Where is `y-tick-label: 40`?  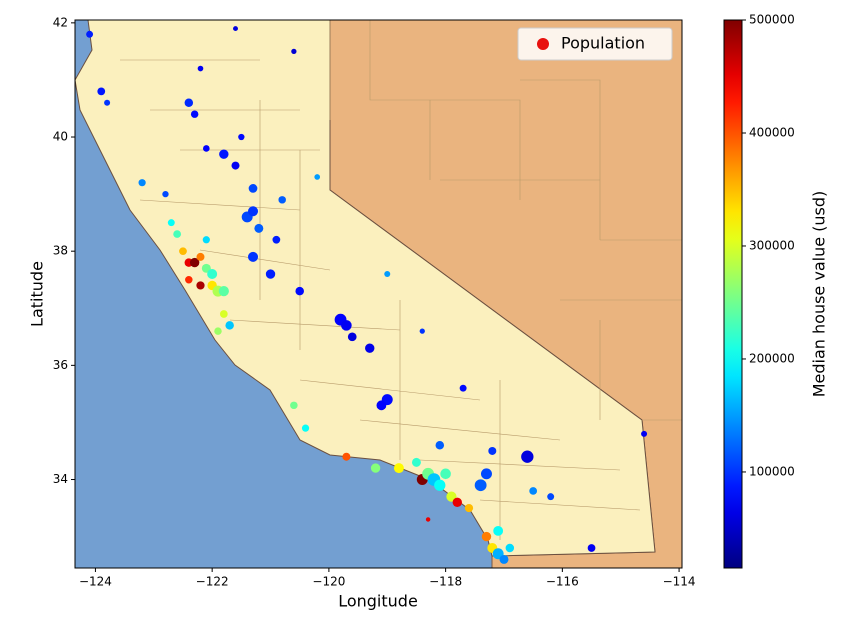
y-tick-label: 40 is located at coordinates (60, 137).